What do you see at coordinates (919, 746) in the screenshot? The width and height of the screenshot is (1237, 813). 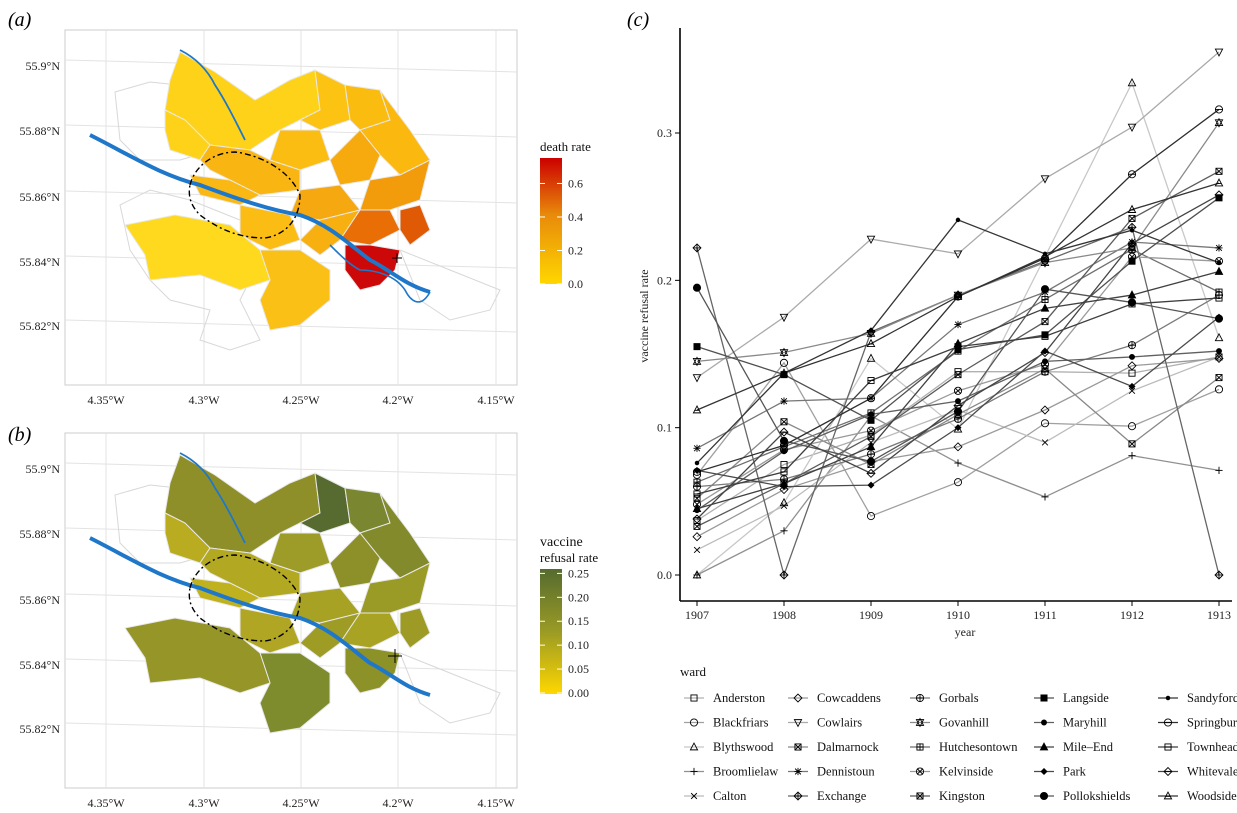 I see `legend-key-hutchesontown` at bounding box center [919, 746].